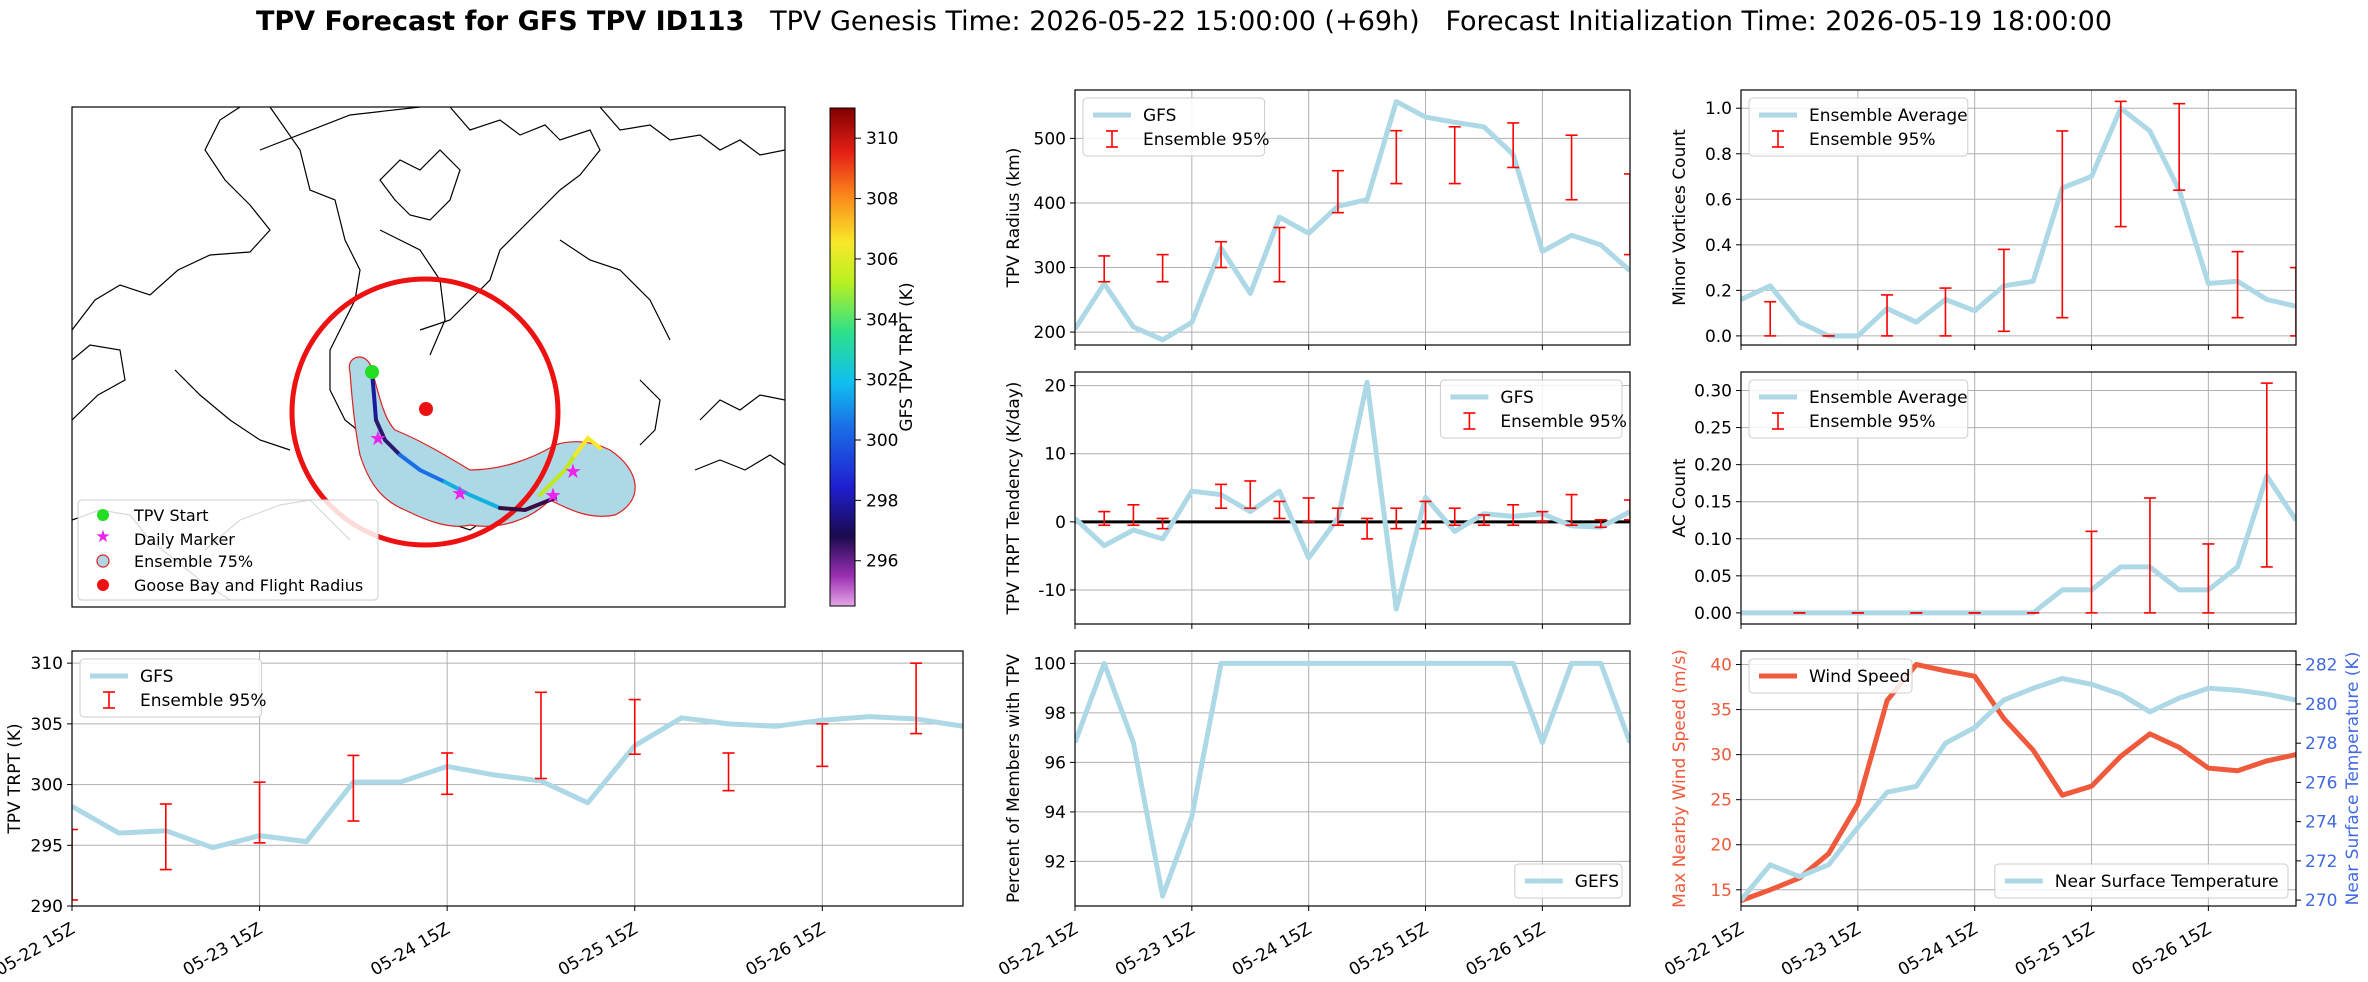  What do you see at coordinates (47, 725) in the screenshot?
I see `y-tick-label: 305` at bounding box center [47, 725].